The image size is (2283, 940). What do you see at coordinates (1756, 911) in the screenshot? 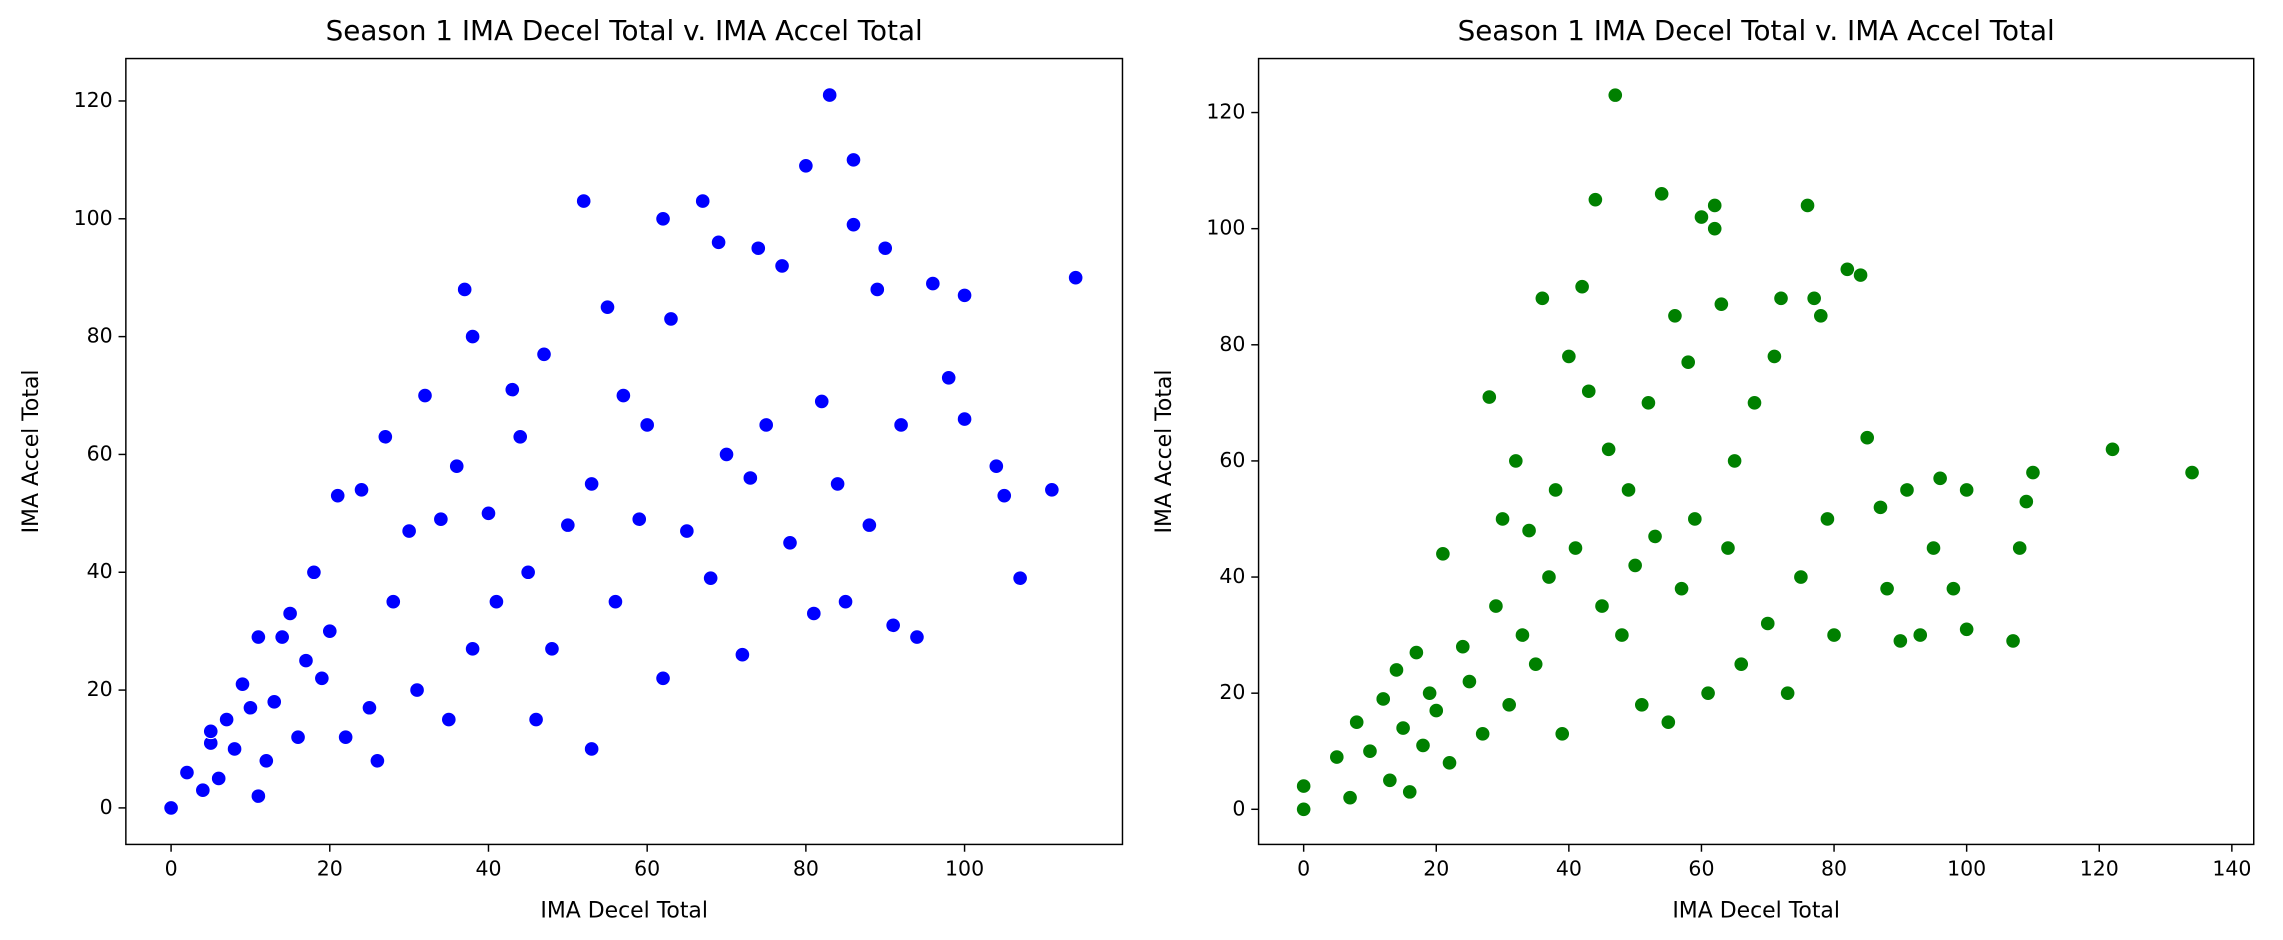
I see `x-axis-label: IMA Decel Total` at bounding box center [1756, 911].